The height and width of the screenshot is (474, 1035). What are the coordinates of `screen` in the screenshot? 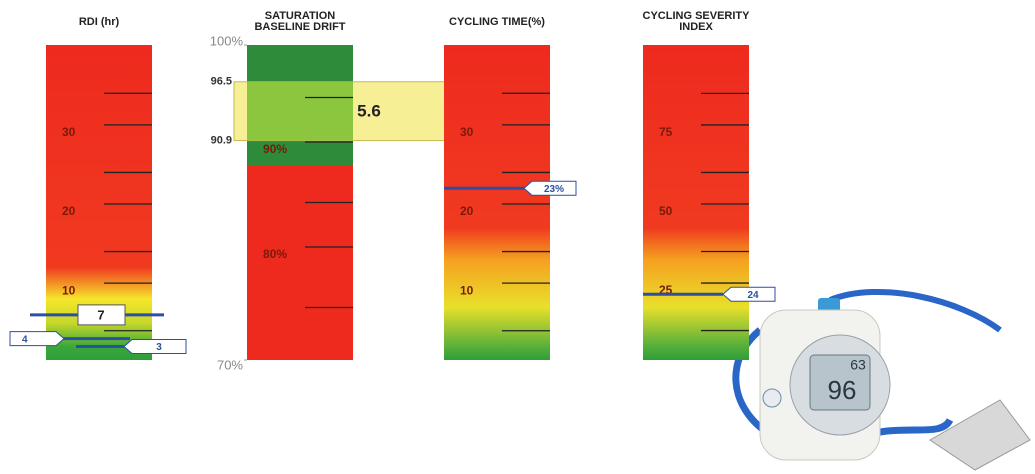 It's located at (840, 382).